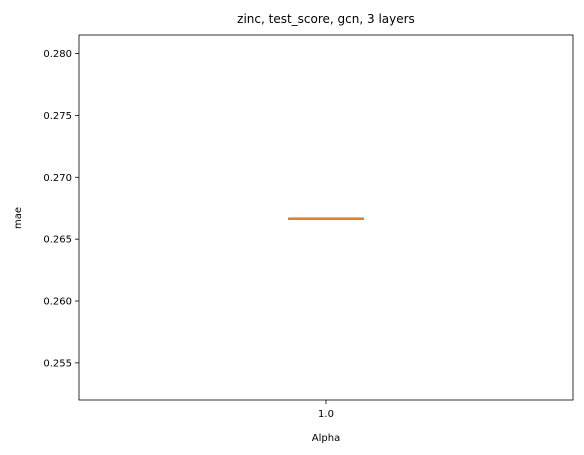 The width and height of the screenshot is (584, 455). What do you see at coordinates (326, 414) in the screenshot?
I see `x-tick-label: 1.0` at bounding box center [326, 414].